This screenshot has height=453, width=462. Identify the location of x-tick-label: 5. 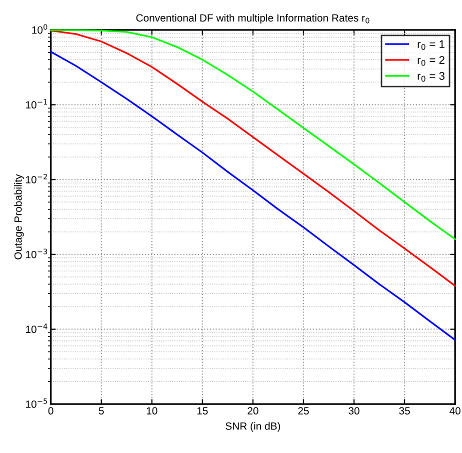
(101, 411).